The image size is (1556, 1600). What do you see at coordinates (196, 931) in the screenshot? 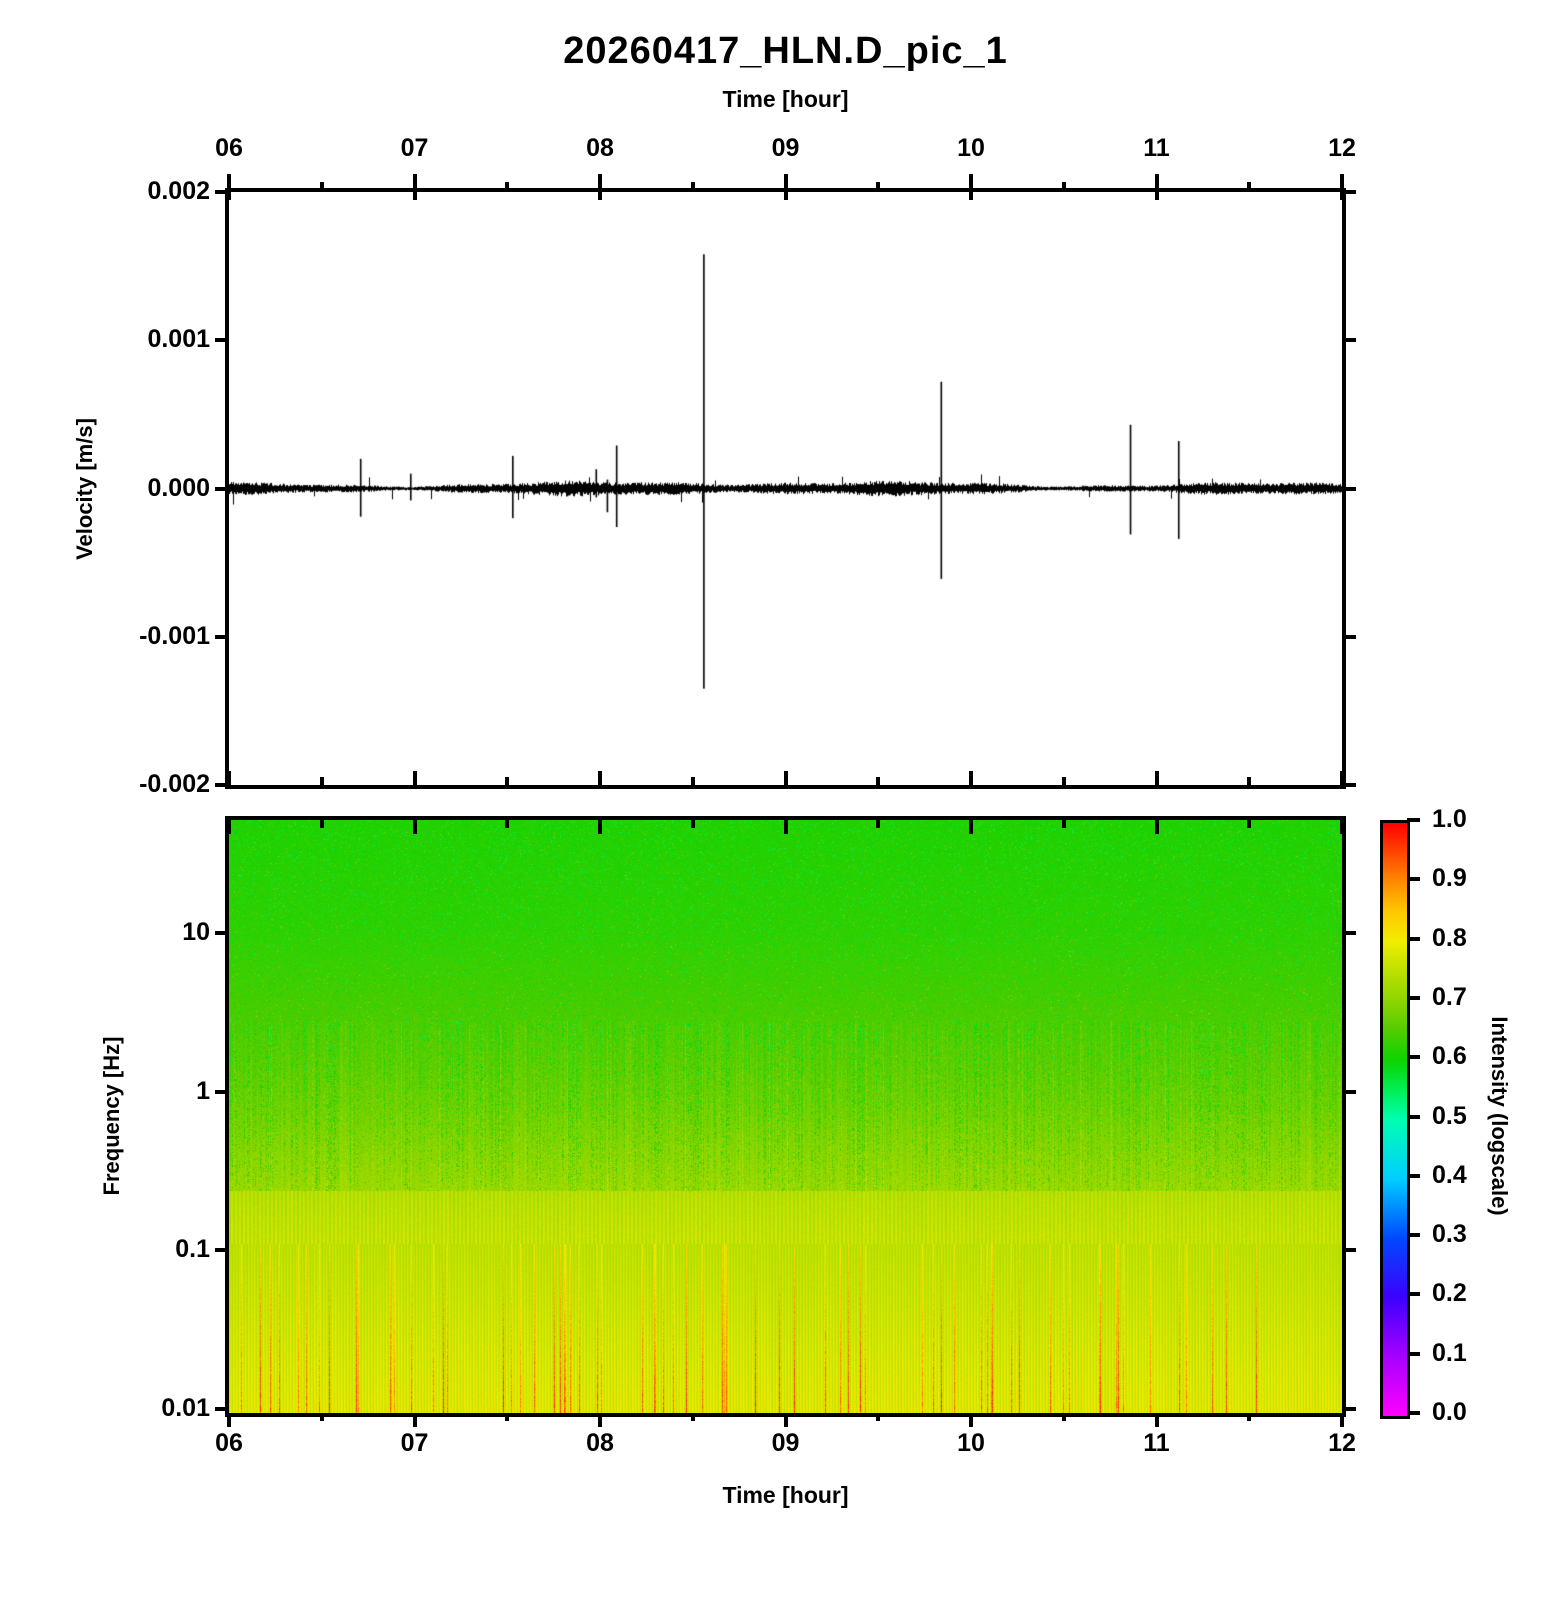
I see `frequency-tick-label: 10` at bounding box center [196, 931].